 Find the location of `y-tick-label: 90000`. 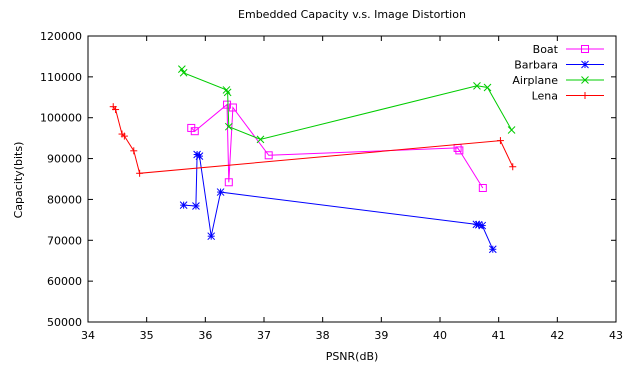

y-tick-label: 90000 is located at coordinates (64, 159).